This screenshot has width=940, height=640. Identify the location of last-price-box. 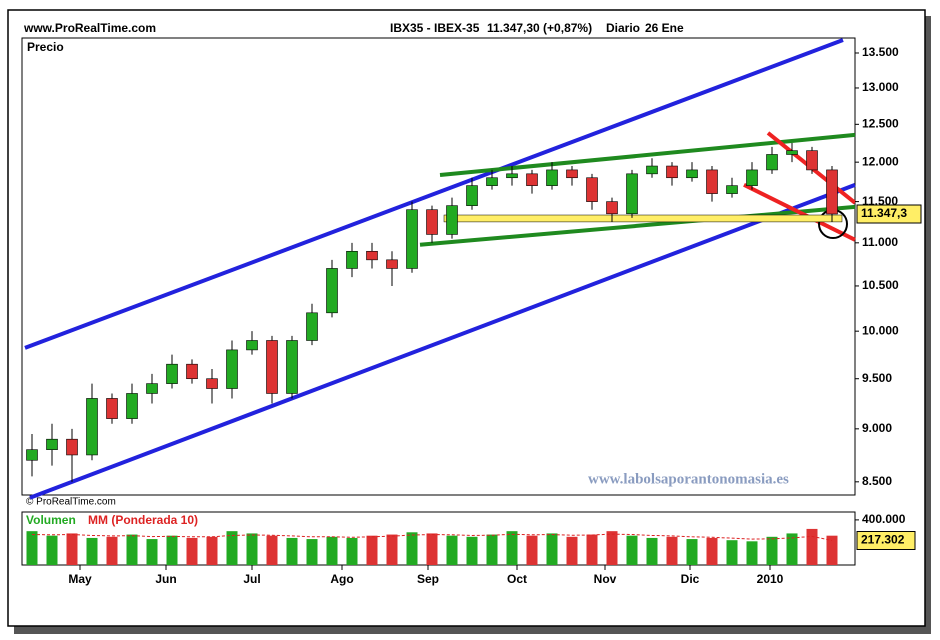
(889, 214).